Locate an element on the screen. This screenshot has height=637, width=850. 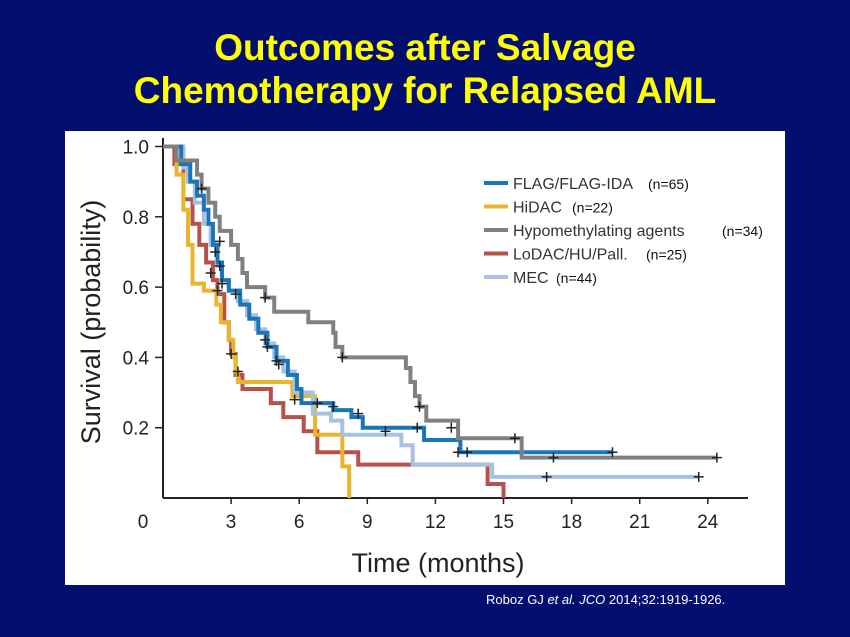
title-line-1: Outcomes after Salvage is located at coordinates (425, 47).